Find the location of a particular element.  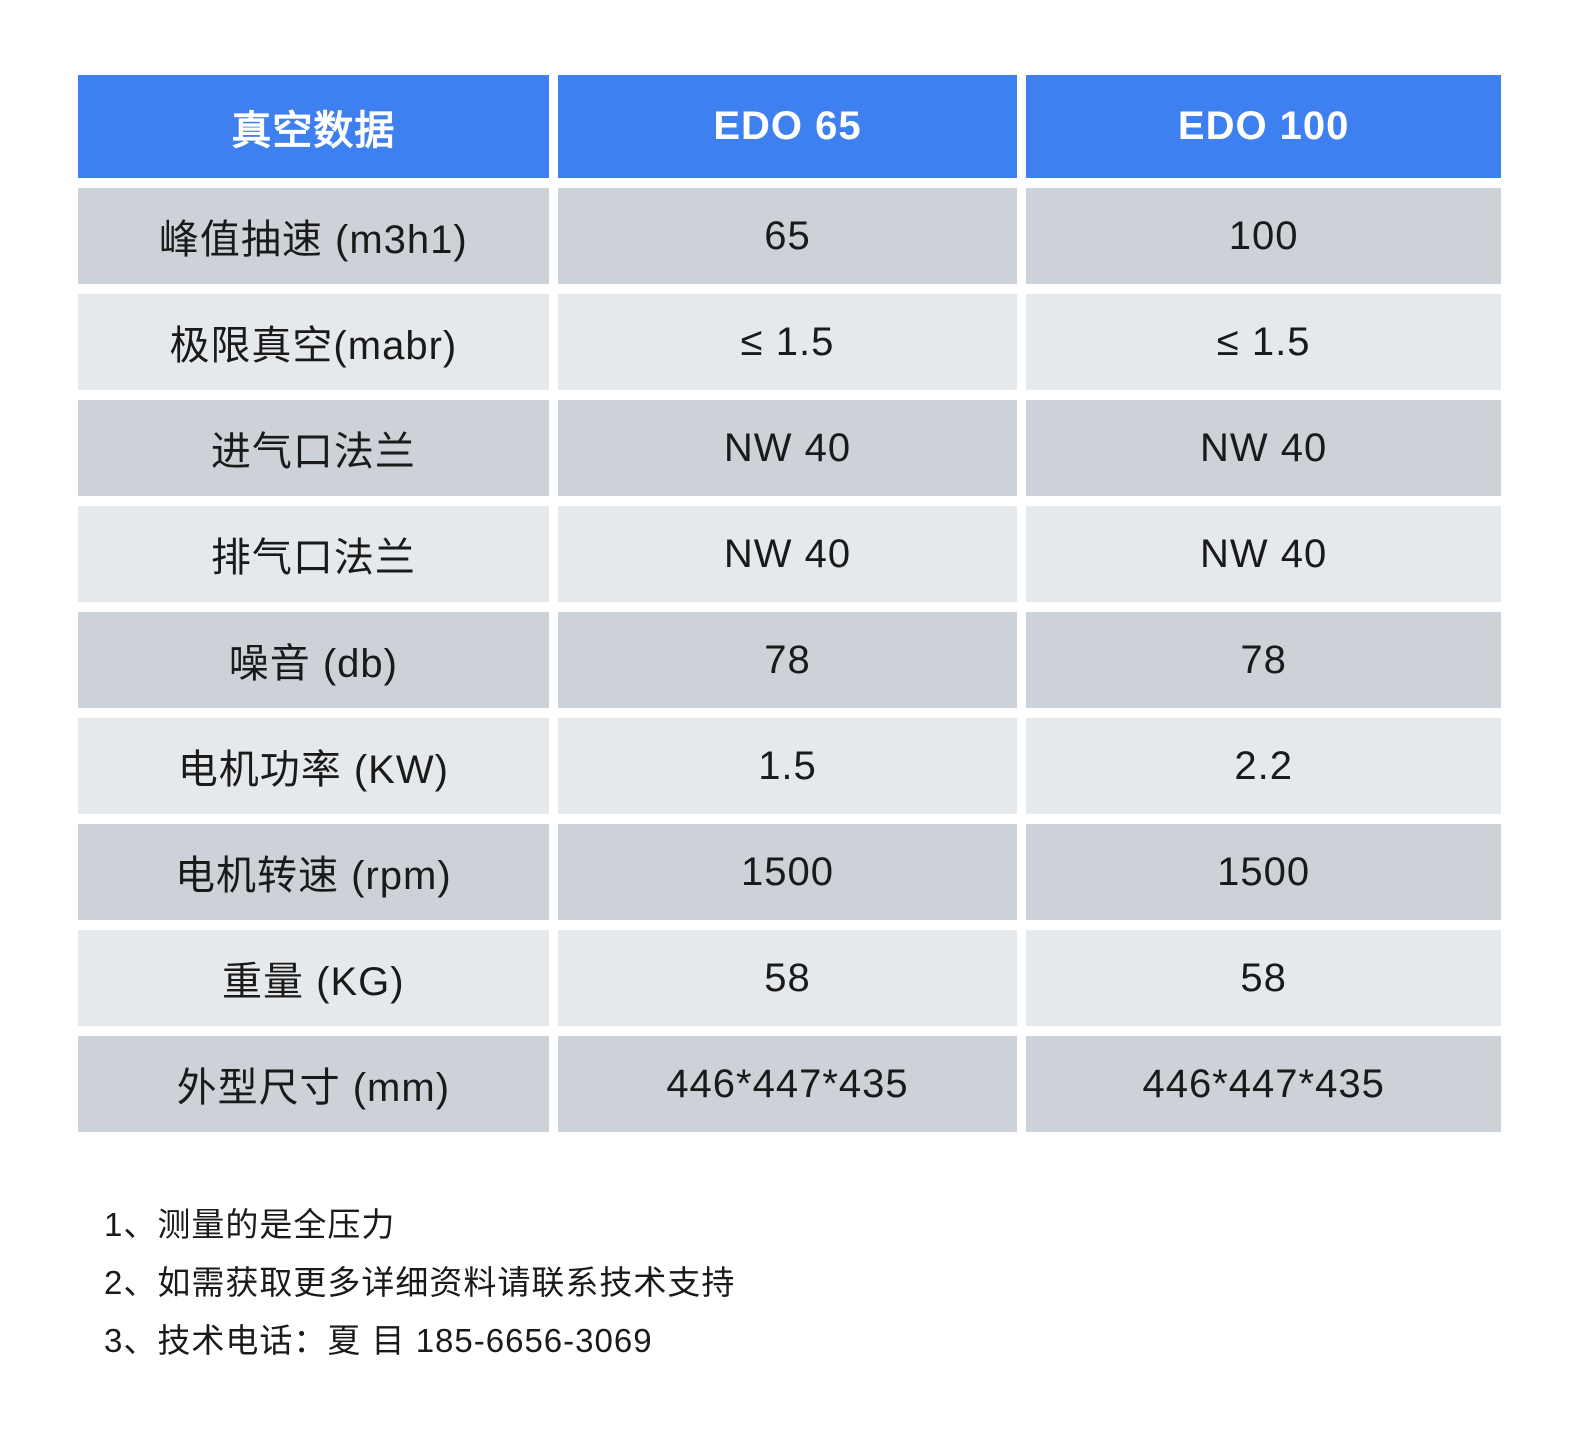

table-header-edo65: EDO 65 is located at coordinates (787, 126).